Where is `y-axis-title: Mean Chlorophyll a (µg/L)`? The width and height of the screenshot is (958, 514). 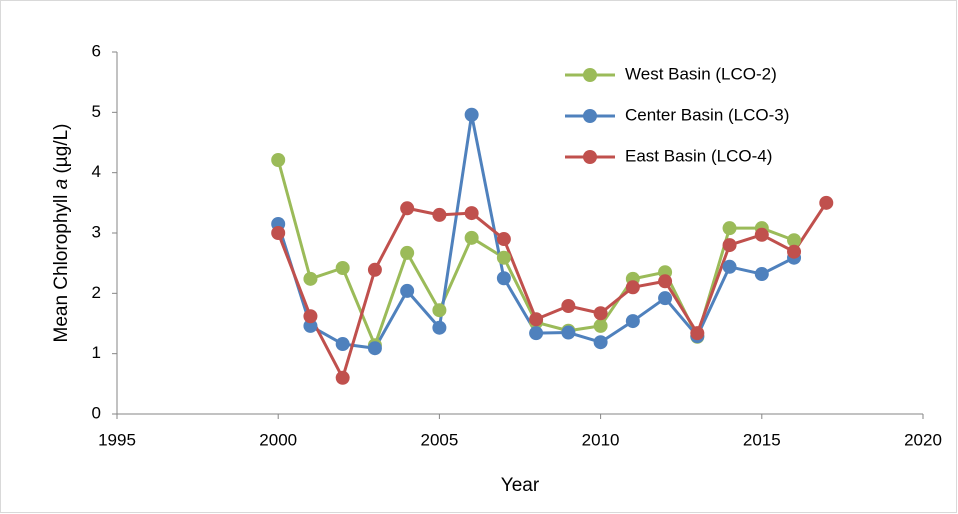
y-axis-title: Mean Chlorophyll a (µg/L) is located at coordinates (61, 232).